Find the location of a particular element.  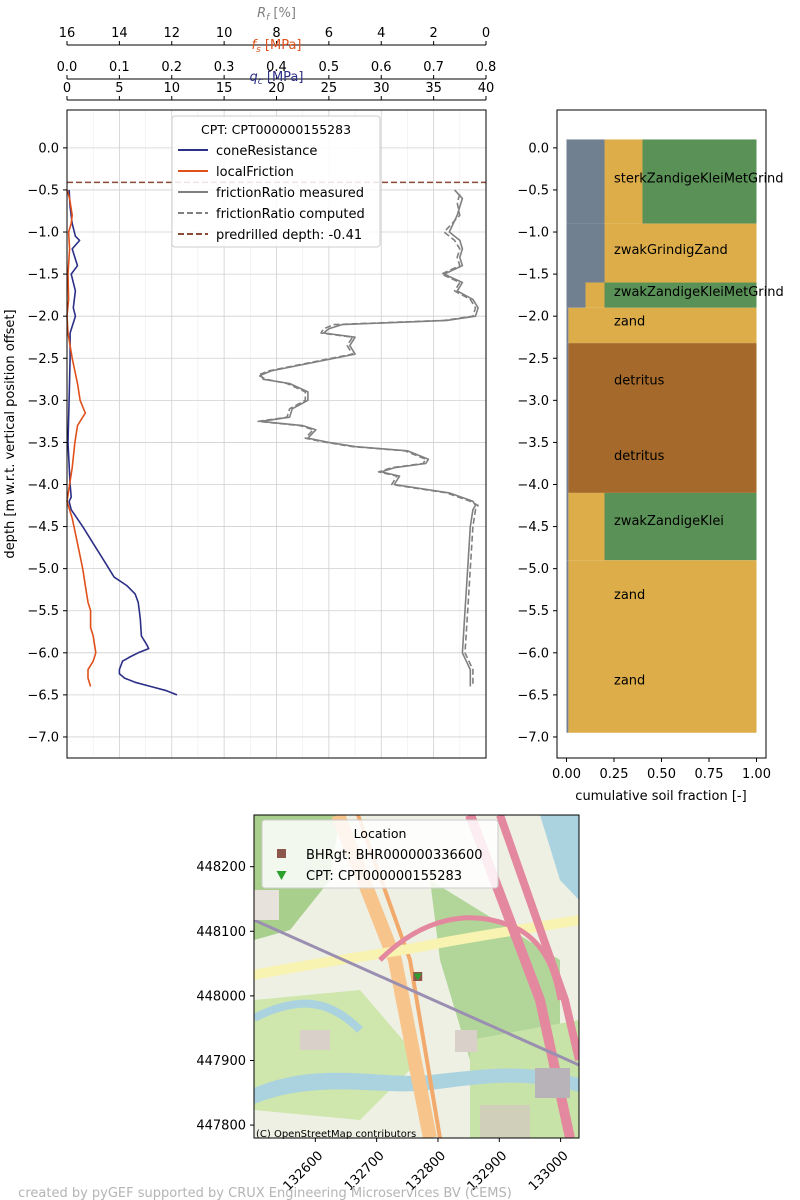

qc-tick-label: 35 is located at coordinates (433, 88).